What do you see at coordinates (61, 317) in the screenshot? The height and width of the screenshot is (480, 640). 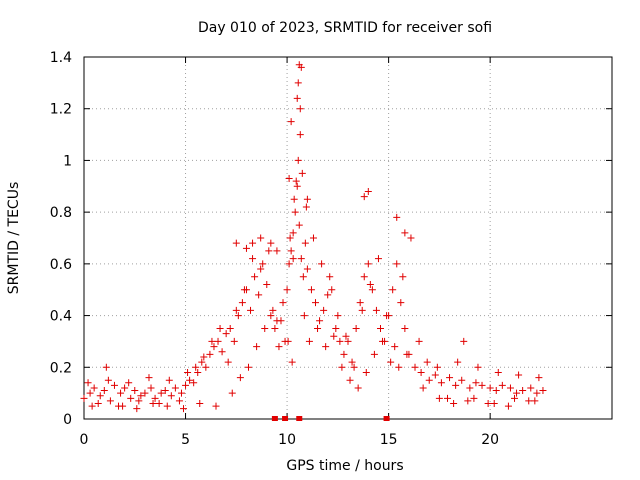 I see `y-tick-label: 0.4` at bounding box center [61, 317].